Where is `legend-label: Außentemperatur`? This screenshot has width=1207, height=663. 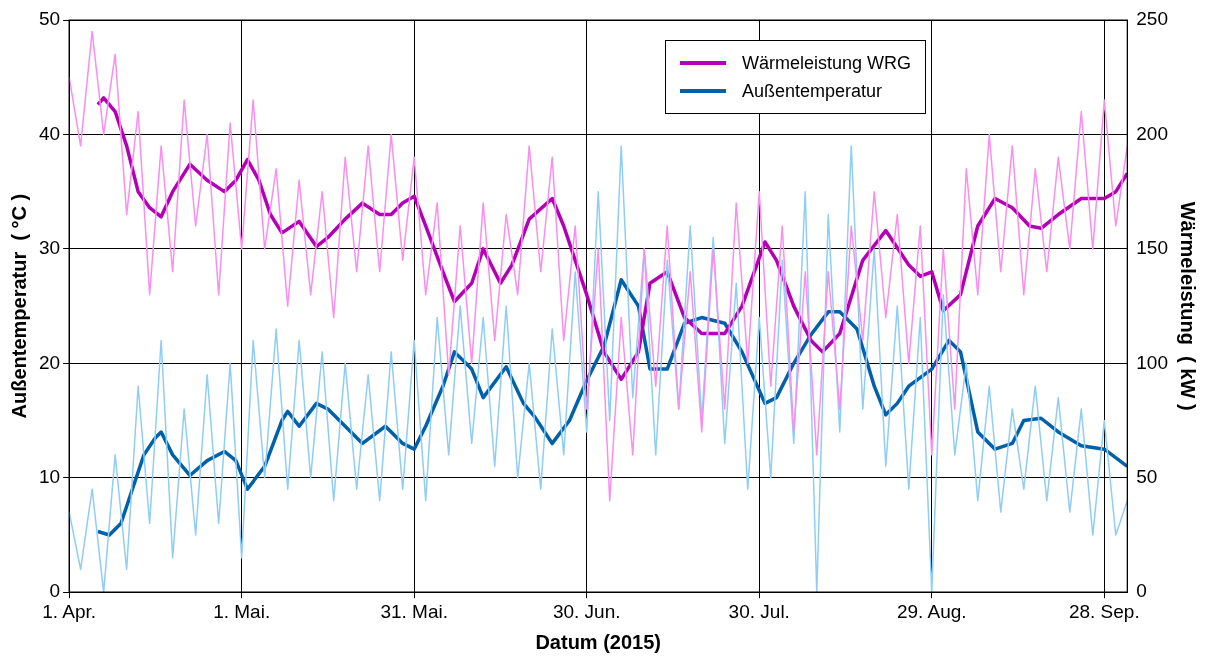 legend-label: Außentemperatur is located at coordinates (812, 91).